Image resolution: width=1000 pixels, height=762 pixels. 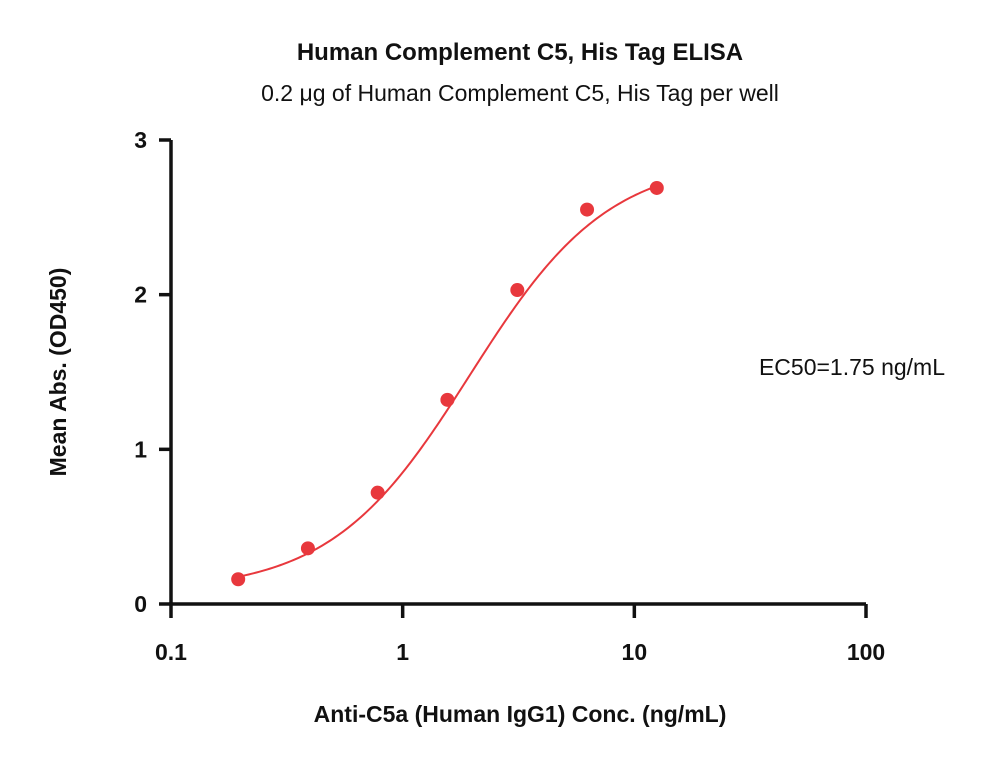 What do you see at coordinates (58, 372) in the screenshot?
I see `y-axis-title: Mean Abs. (OD450)` at bounding box center [58, 372].